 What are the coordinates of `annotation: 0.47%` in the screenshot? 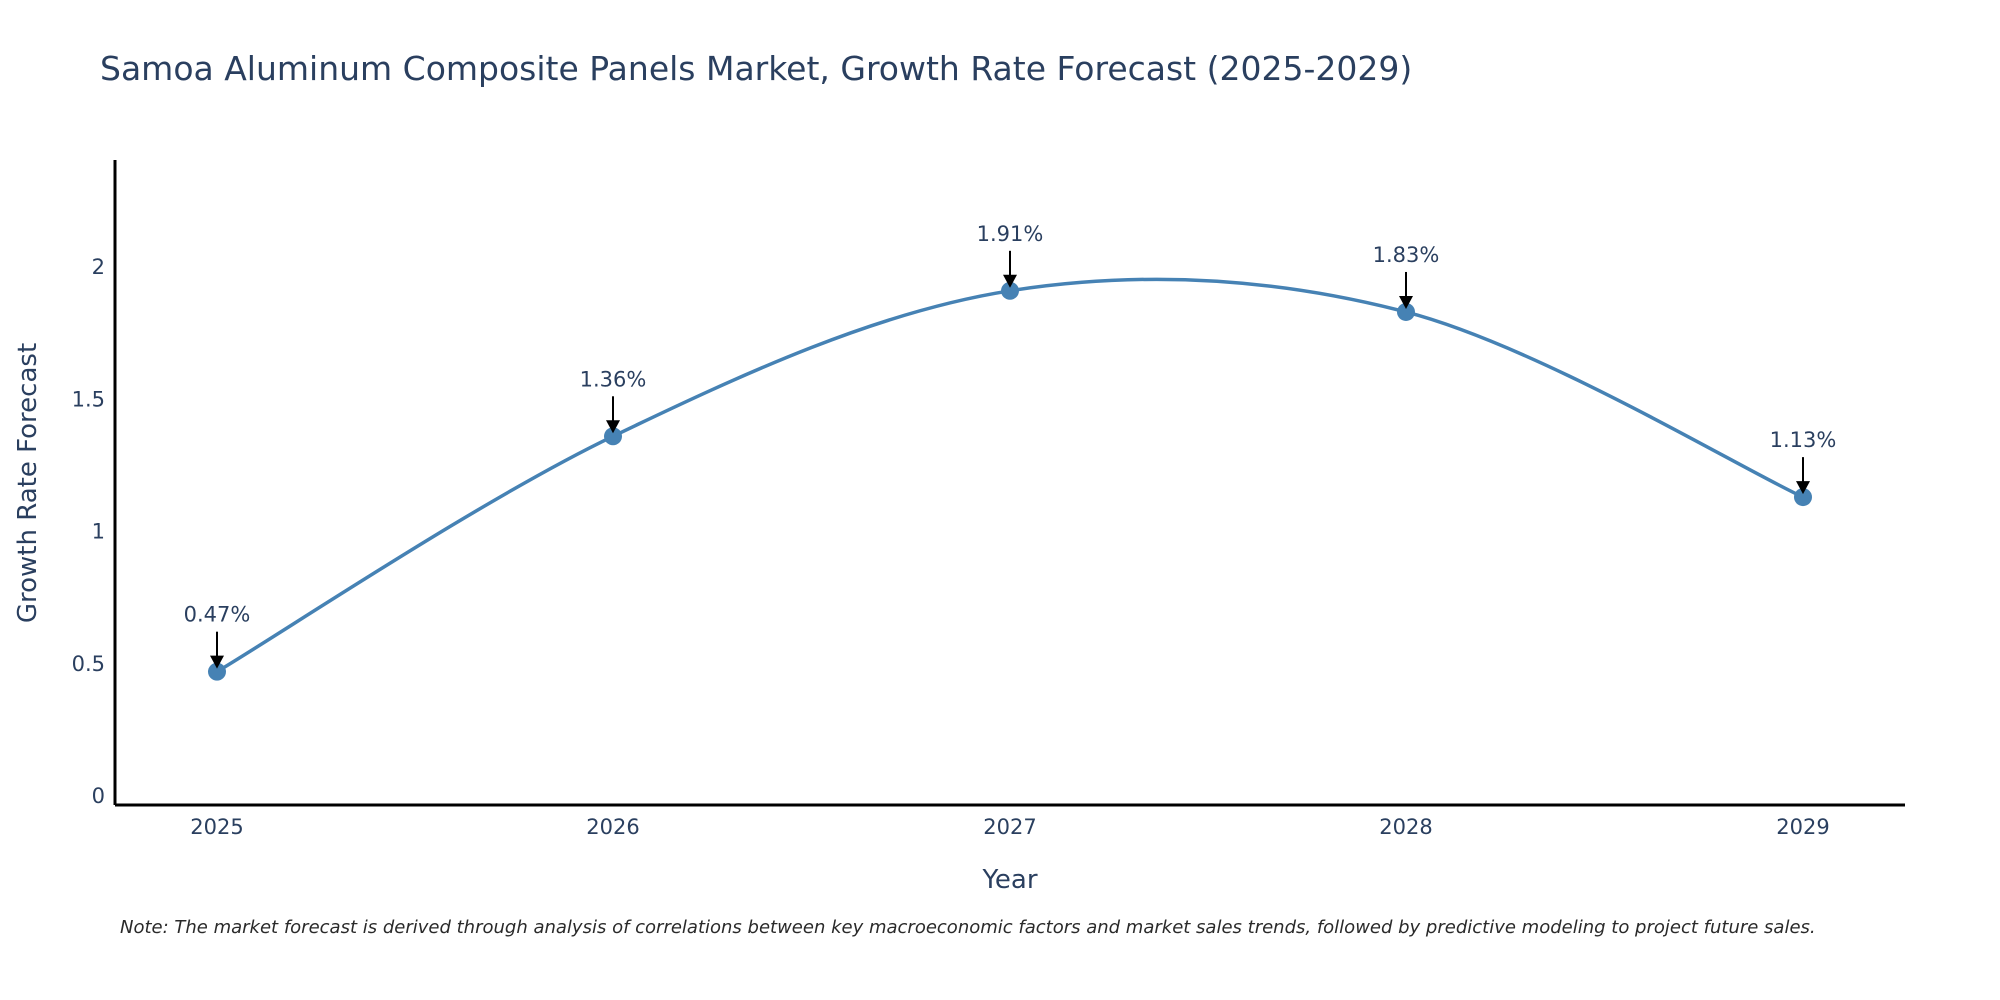 It's located at (217, 636).